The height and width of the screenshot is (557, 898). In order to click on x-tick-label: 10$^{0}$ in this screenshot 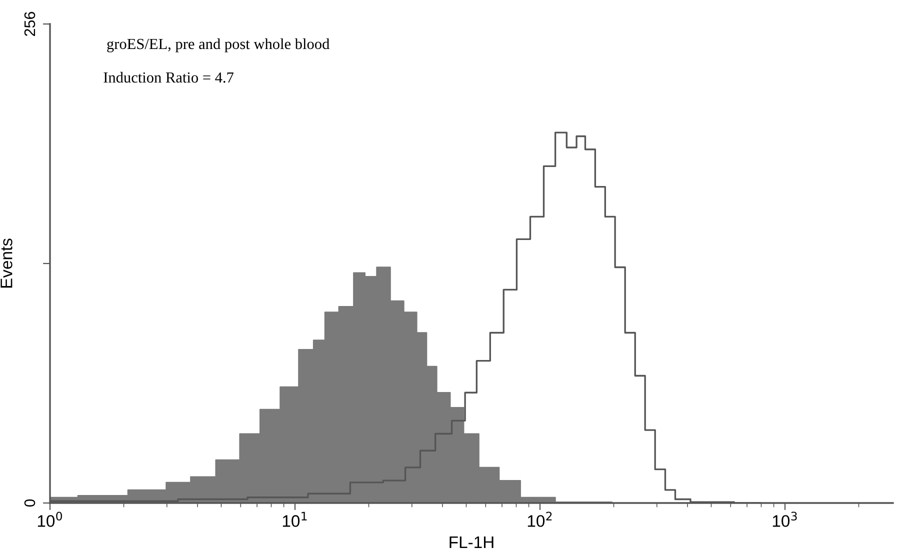, I will do `click(50, 519)`.